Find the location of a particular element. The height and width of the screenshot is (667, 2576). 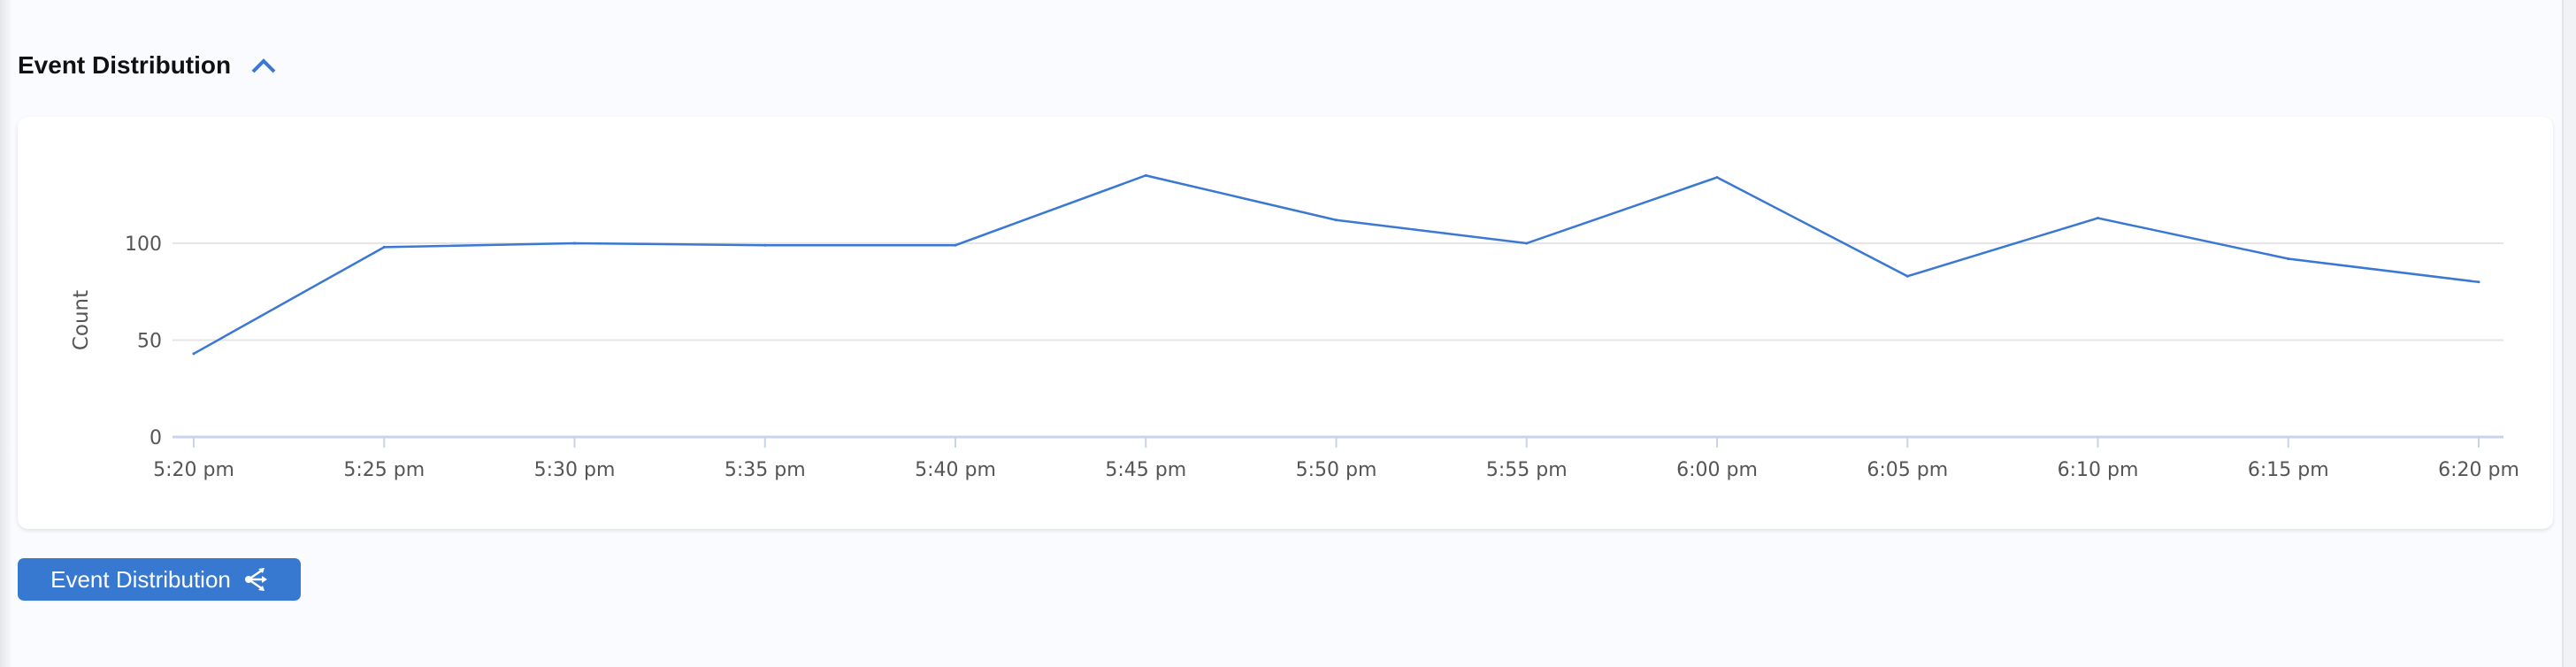

y-tick-label: 100 is located at coordinates (143, 245).